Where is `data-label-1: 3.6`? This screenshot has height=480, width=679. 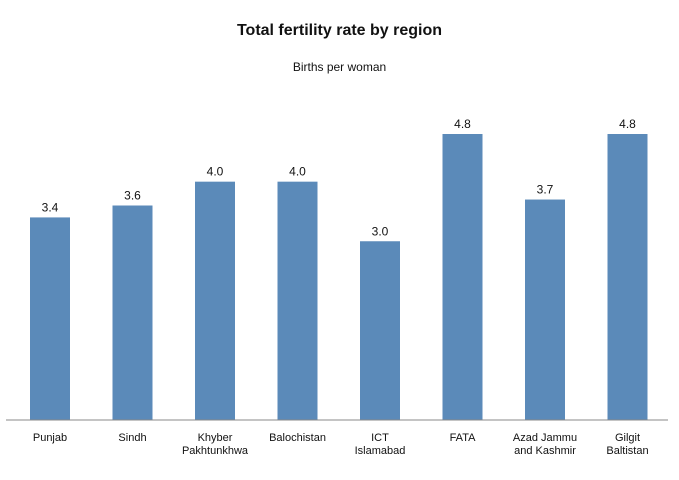 data-label-1: 3.6 is located at coordinates (132, 196).